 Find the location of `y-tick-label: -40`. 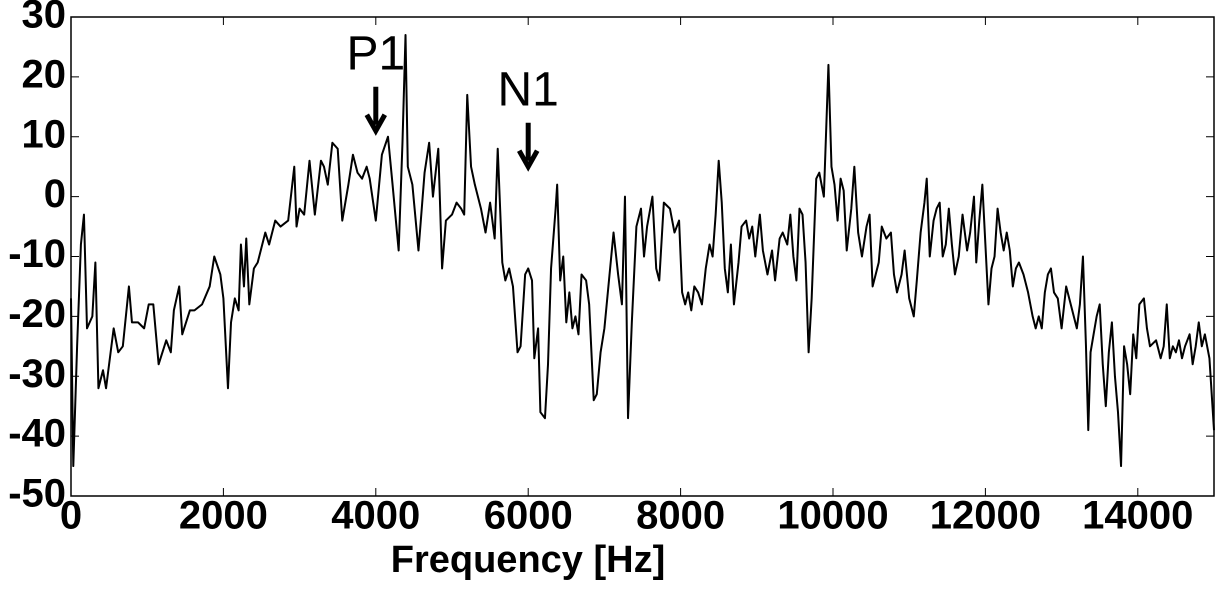

y-tick-label: -40 is located at coordinates (37, 434).